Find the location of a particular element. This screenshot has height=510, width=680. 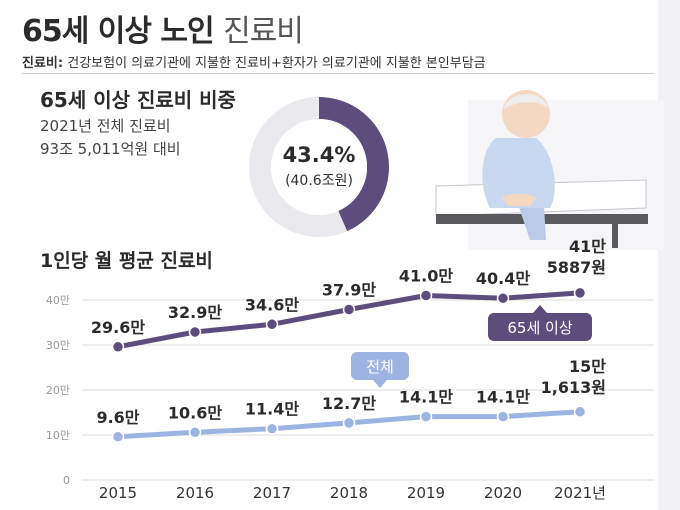

share-line-2: 93조 5,011억원 대비 is located at coordinates (110, 149).